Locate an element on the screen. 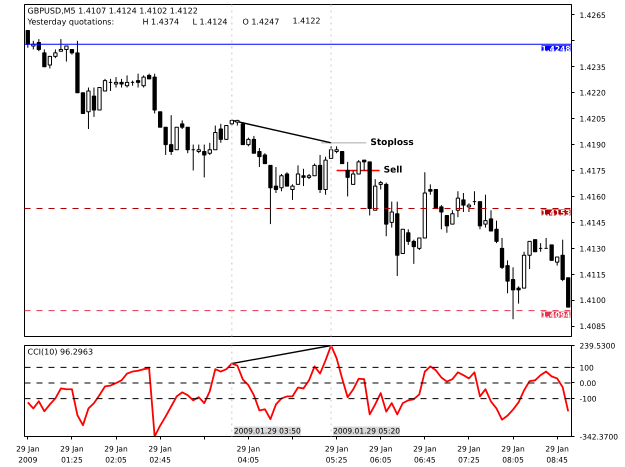 Image resolution: width=625 pixels, height=467 pixels. annotation: O 1.4247 is located at coordinates (261, 22).